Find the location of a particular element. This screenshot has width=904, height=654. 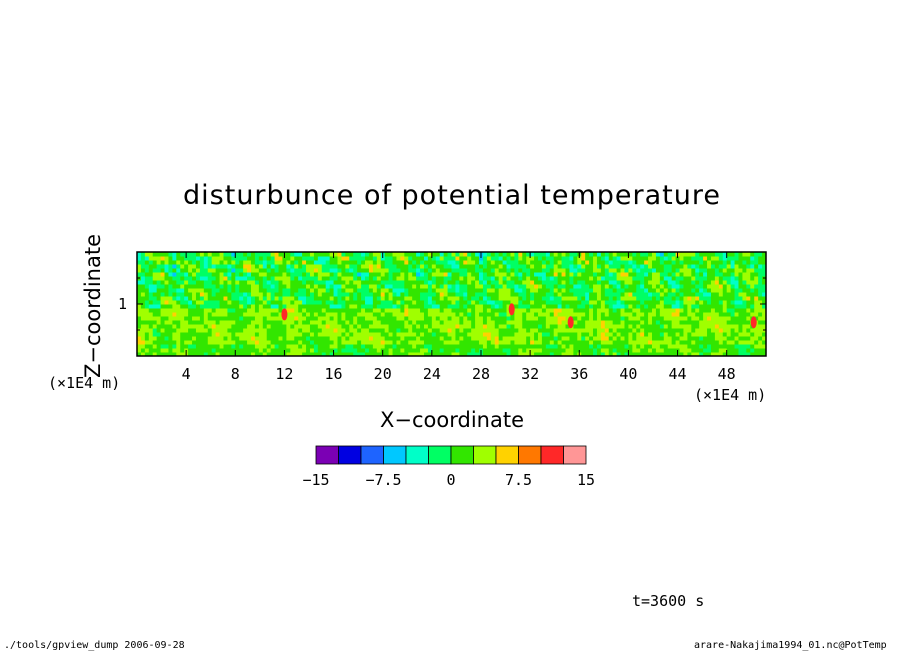

y-axis-label: Z−coordinate is located at coordinates (93, 306).